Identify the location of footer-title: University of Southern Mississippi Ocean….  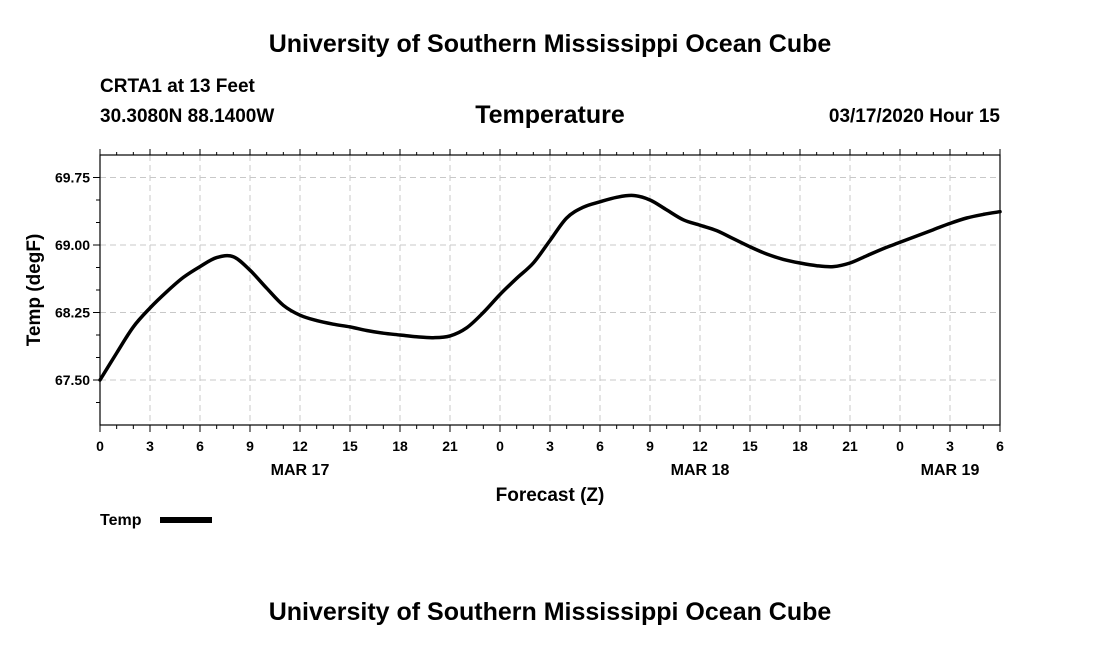
(550, 612).